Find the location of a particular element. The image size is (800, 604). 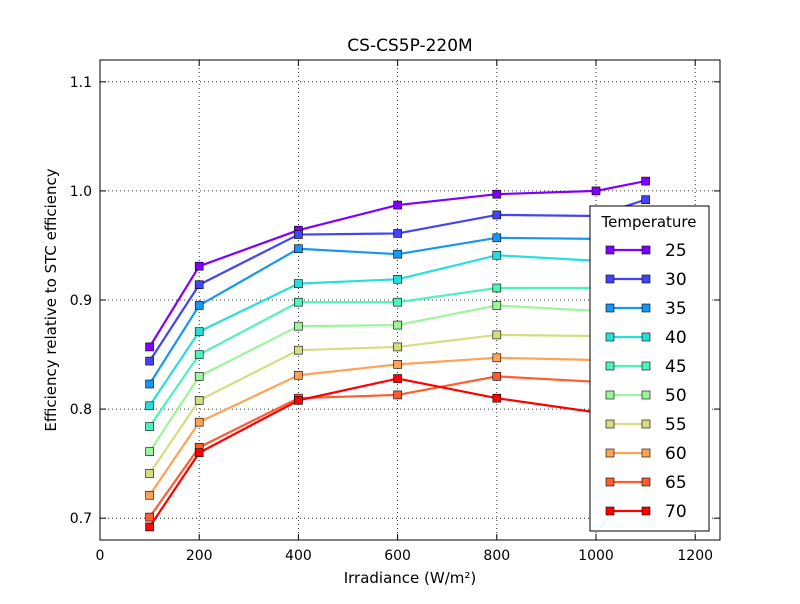

legend-item: 25 is located at coordinates (646, 251).